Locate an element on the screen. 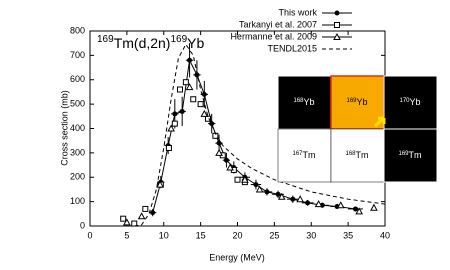  y-axis-label: Cross section (mb) is located at coordinates (64, 128).